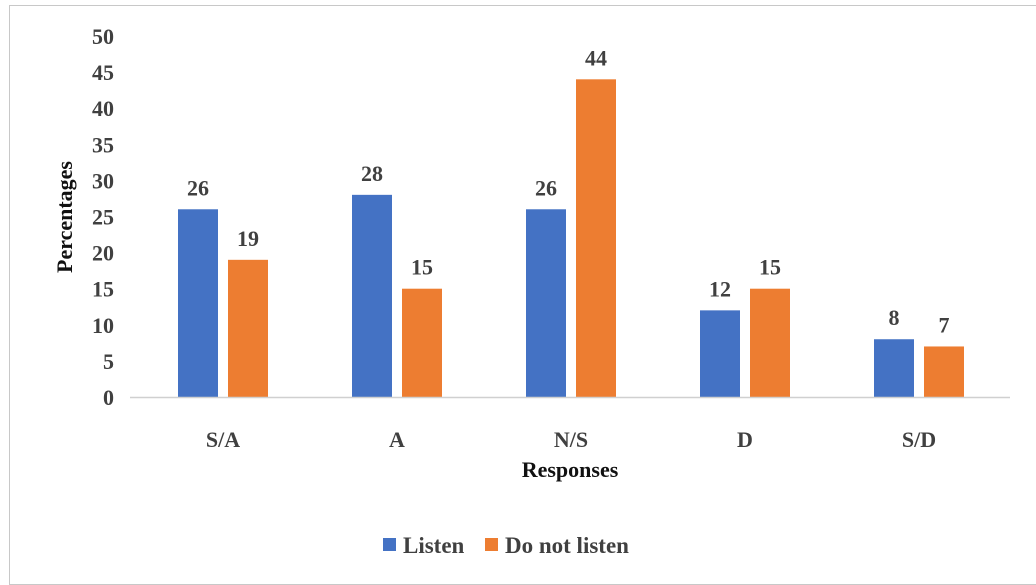 The width and height of the screenshot is (1036, 585). What do you see at coordinates (894, 317) in the screenshot?
I see `data-label: 8` at bounding box center [894, 317].